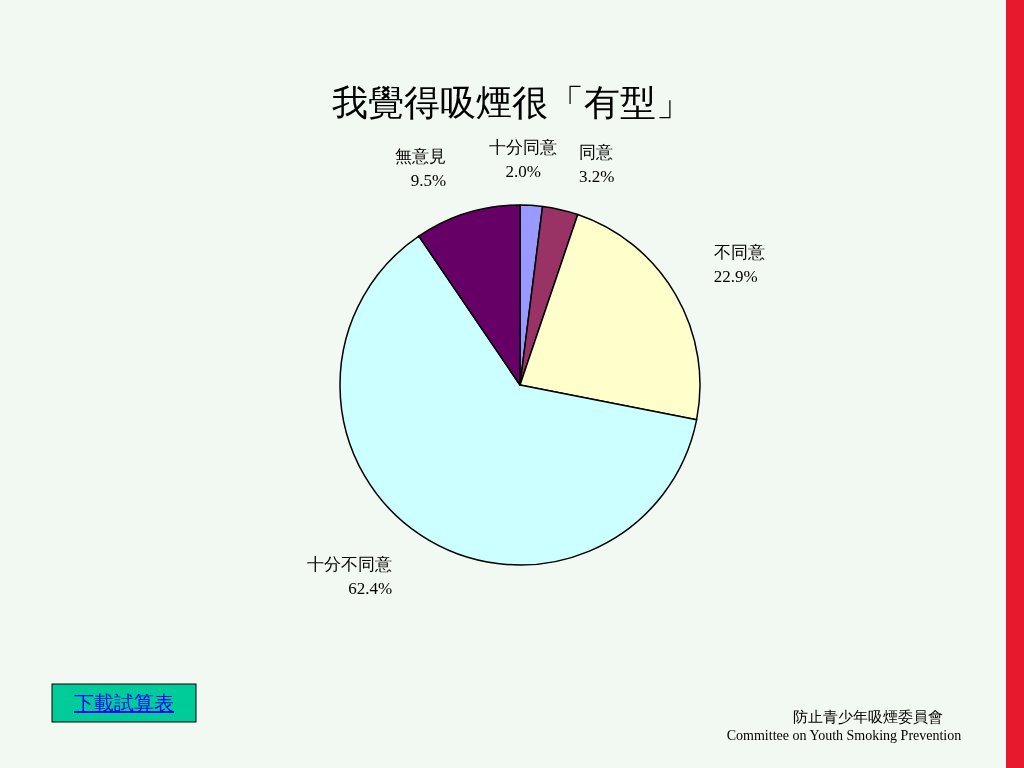 This screenshot has height=768, width=1024. I want to click on data-label: 2.0%, so click(523, 172).